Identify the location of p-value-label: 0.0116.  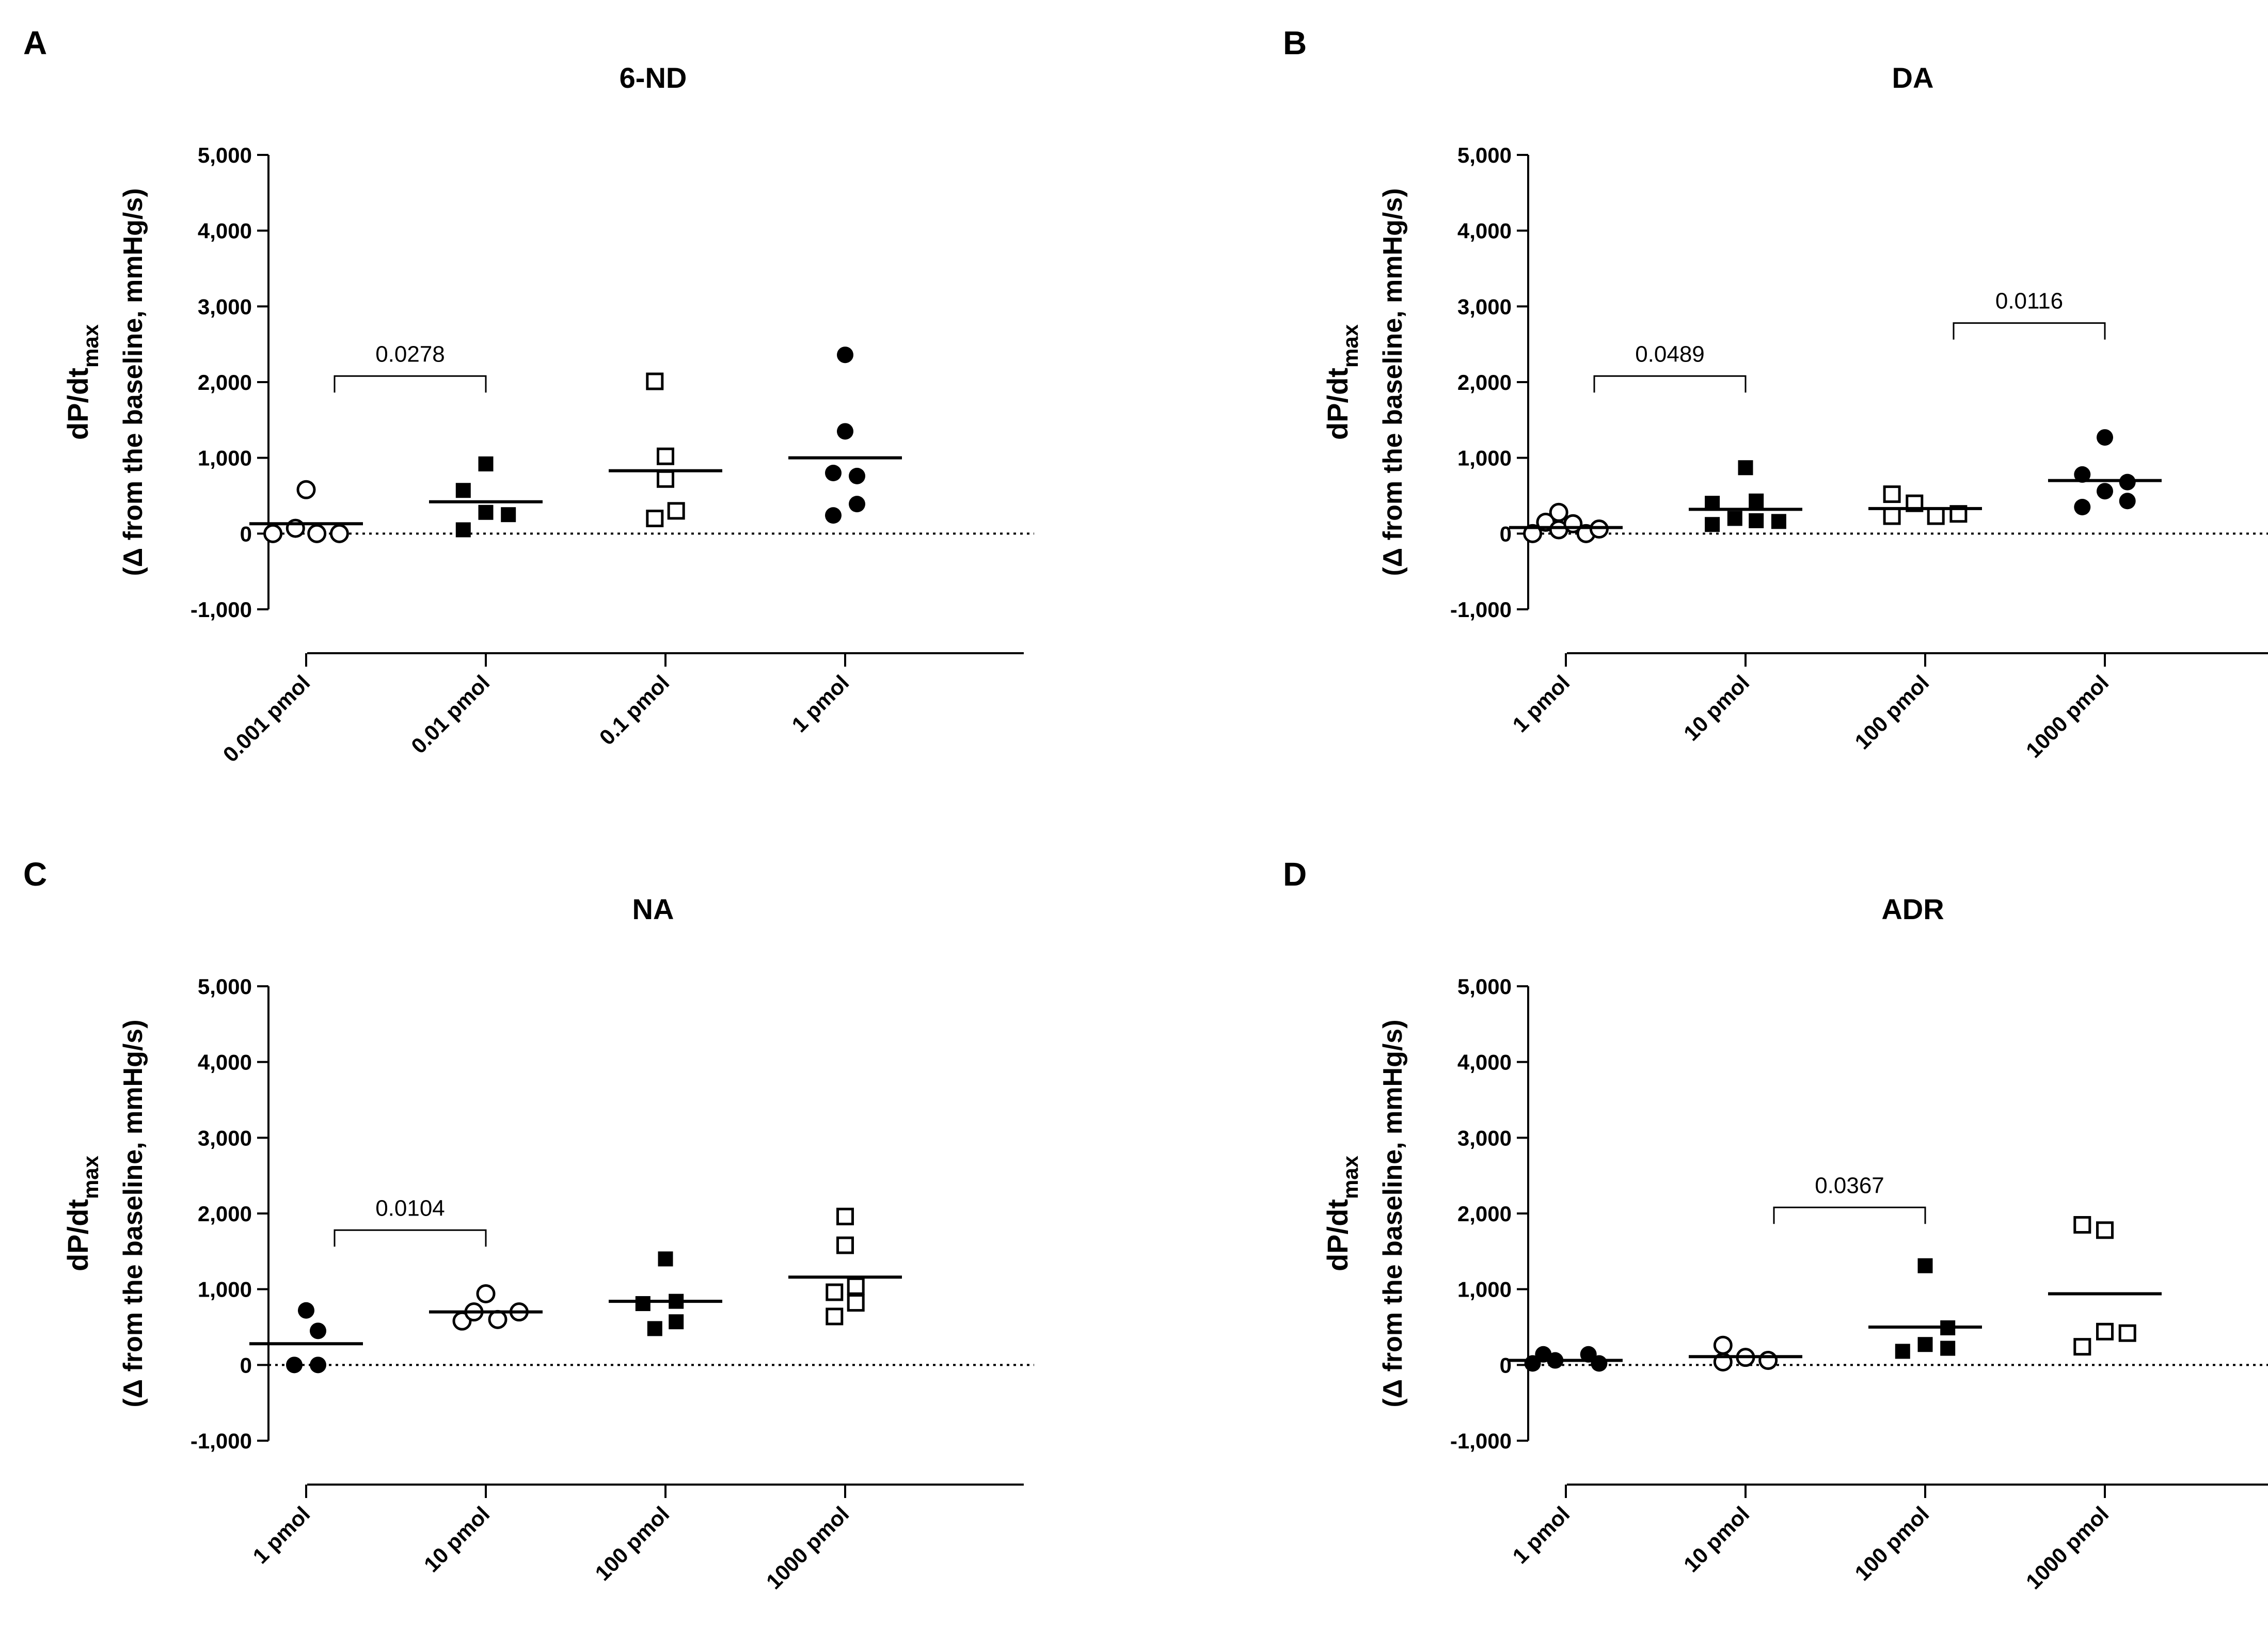
(2029, 301).